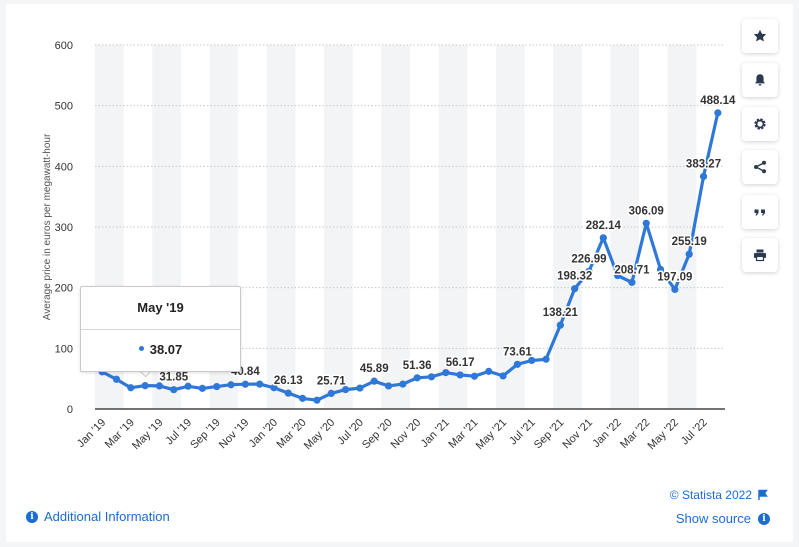 Image resolution: width=799 pixels, height=547 pixels. I want to click on data-label: 226.99, so click(588, 259).